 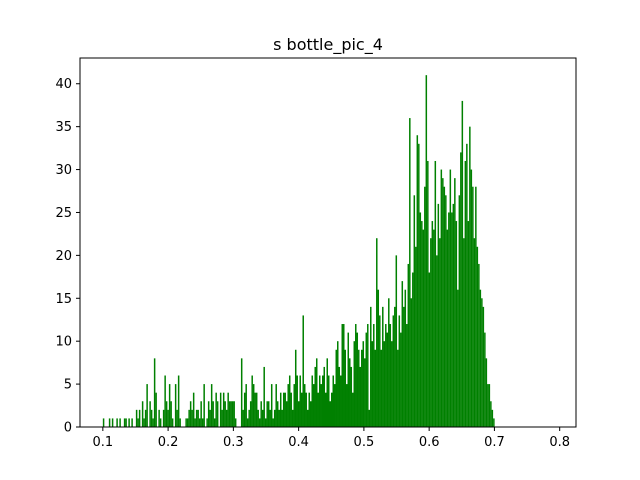 What do you see at coordinates (63, 213) in the screenshot?
I see `y-tick-label: 25` at bounding box center [63, 213].